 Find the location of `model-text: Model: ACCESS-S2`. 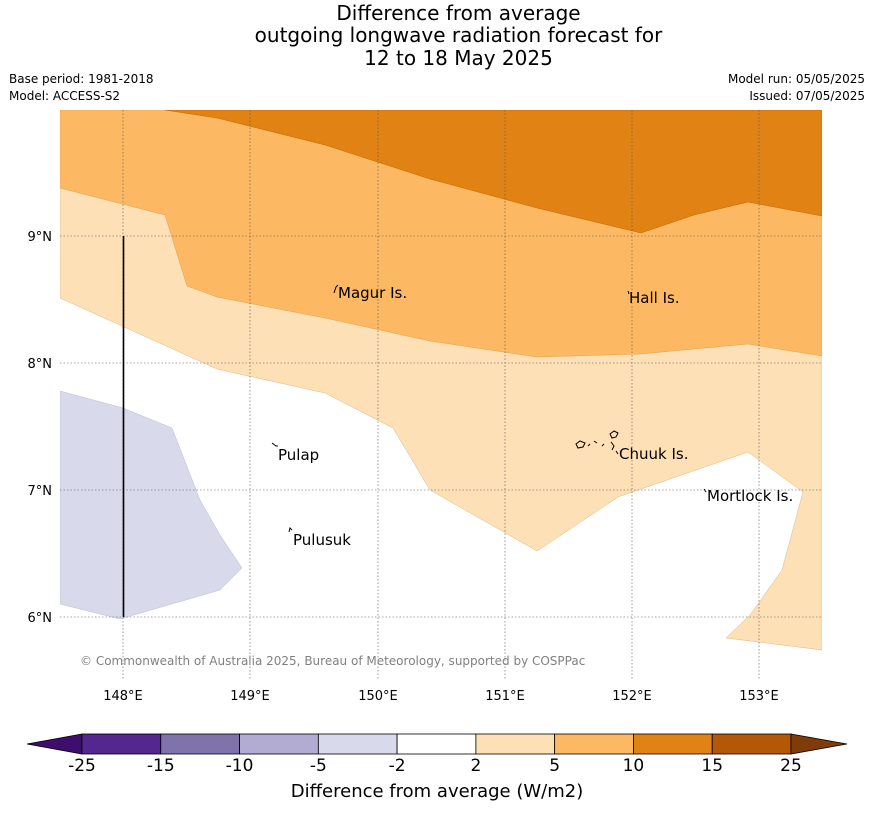

model-text: Model: ACCESS-S2 is located at coordinates (65, 96).